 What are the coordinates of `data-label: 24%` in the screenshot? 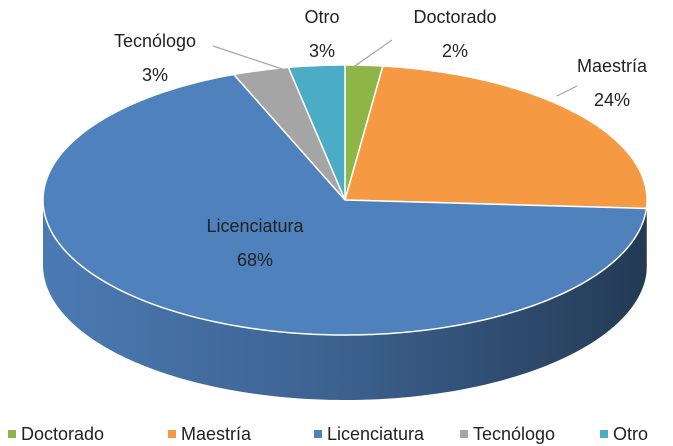 It's located at (612, 100).